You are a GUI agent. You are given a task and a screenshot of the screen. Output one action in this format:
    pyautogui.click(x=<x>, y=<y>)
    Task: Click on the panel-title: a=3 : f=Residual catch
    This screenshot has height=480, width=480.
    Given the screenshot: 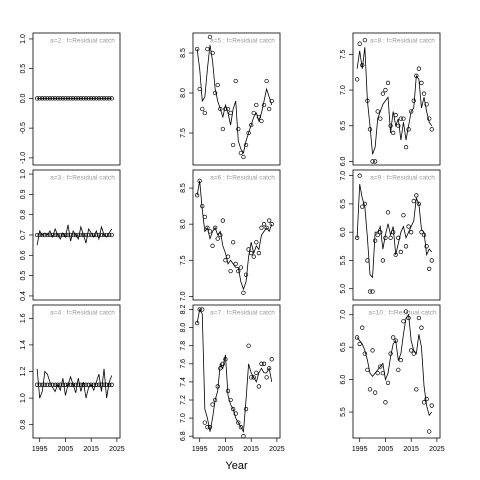 What is the action you would take?
    pyautogui.click(x=82, y=178)
    